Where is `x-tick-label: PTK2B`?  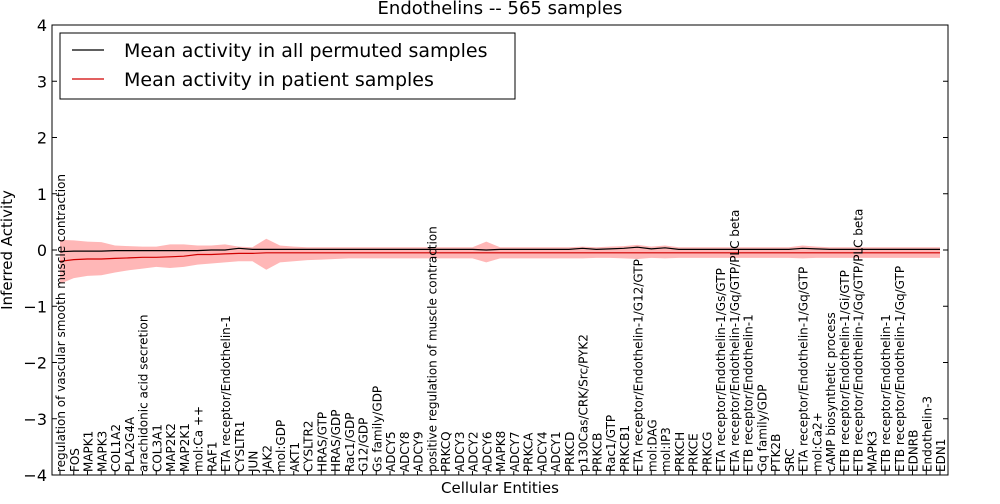
x-tick-label: PTK2B is located at coordinates (776, 453).